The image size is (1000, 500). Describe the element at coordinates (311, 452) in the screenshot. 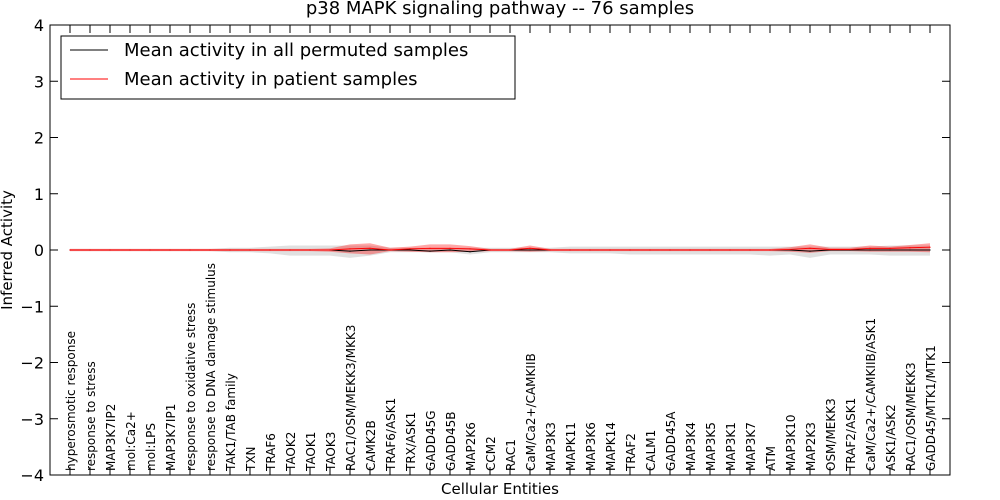

I see `x-tick-label: TAOK1` at that location.